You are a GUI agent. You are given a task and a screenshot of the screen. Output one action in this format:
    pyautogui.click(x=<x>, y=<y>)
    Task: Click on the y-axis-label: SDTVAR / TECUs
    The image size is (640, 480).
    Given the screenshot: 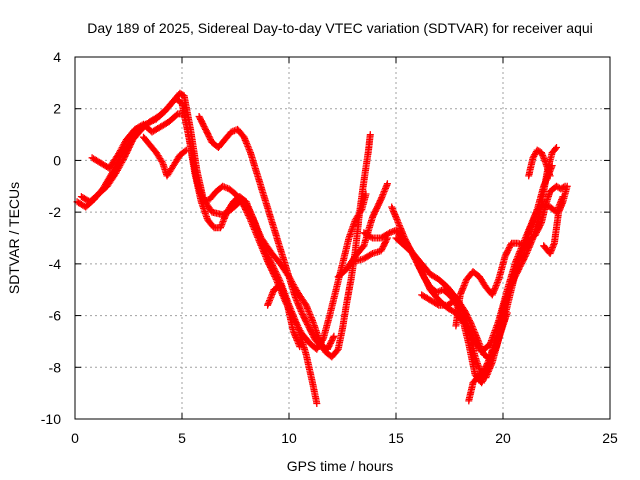 What is the action you would take?
    pyautogui.click(x=14, y=238)
    